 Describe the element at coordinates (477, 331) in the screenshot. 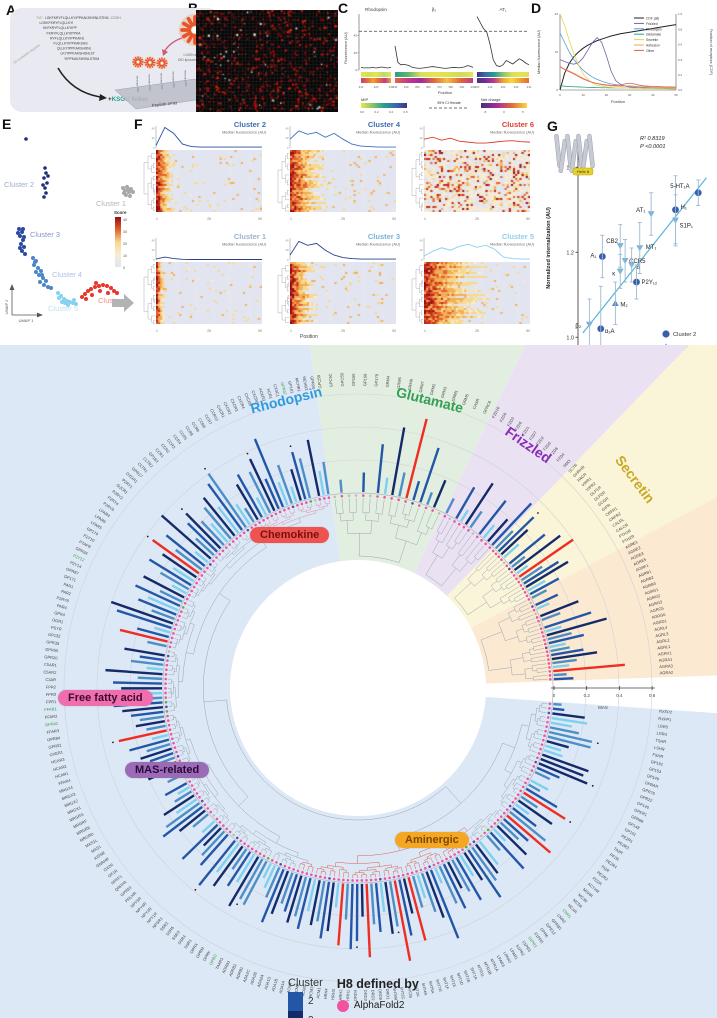

I see `svg-text: 25` at that location.